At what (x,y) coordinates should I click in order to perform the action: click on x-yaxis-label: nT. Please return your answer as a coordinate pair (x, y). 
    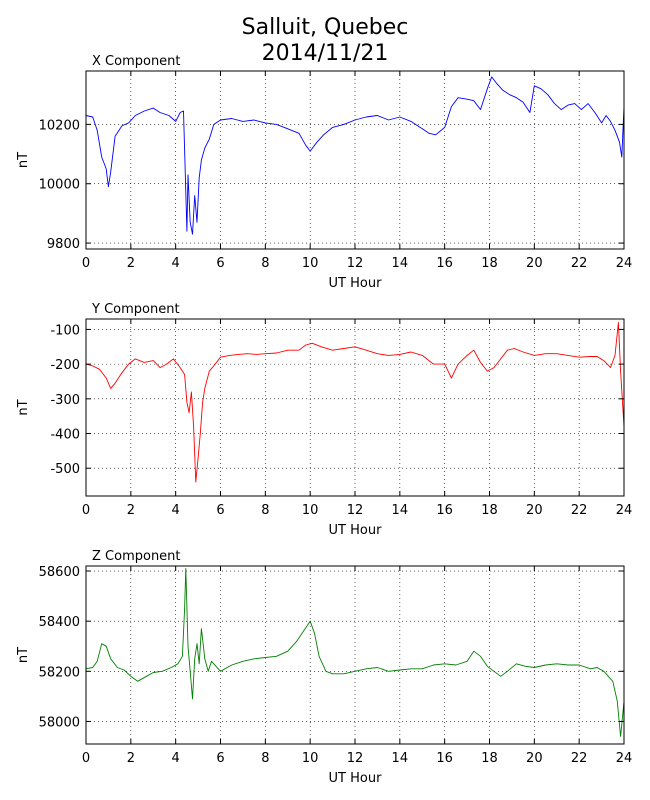
    Looking at the image, I should click on (23, 160).